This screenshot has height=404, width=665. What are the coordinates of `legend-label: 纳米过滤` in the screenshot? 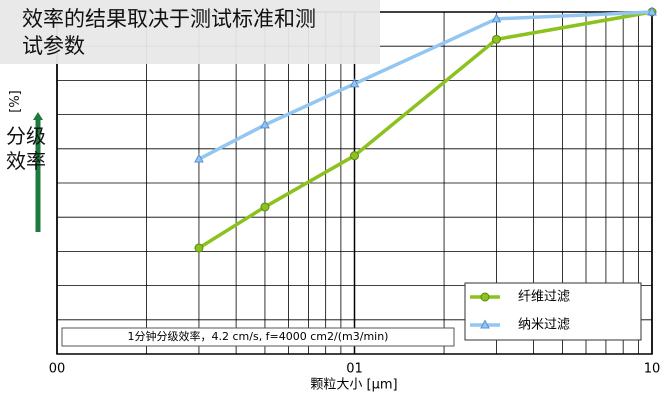 It's located at (544, 325).